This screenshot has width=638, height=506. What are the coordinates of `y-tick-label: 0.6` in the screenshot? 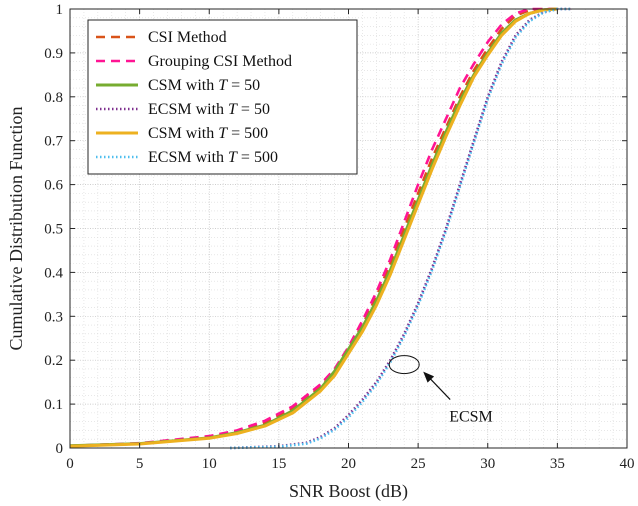 It's located at (53, 186).